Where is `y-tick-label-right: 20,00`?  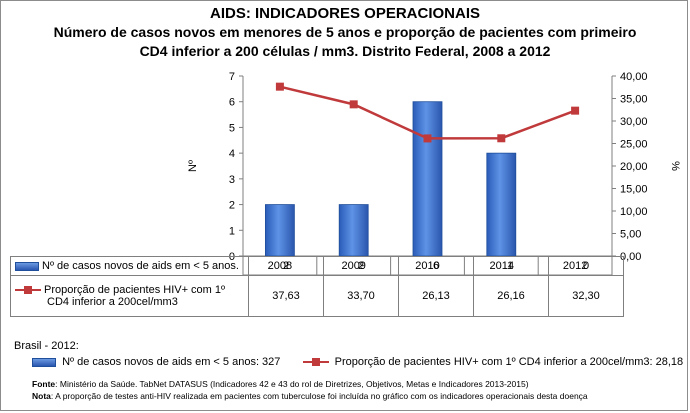
y-tick-label-right: 20,00 is located at coordinates (634, 167).